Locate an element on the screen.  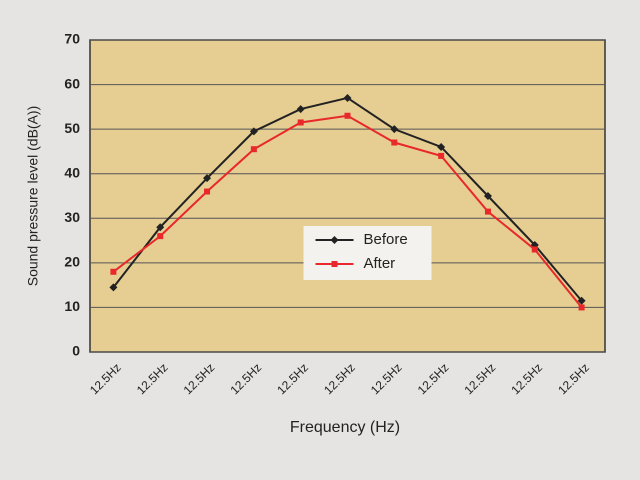
legend-label: After is located at coordinates (380, 263).